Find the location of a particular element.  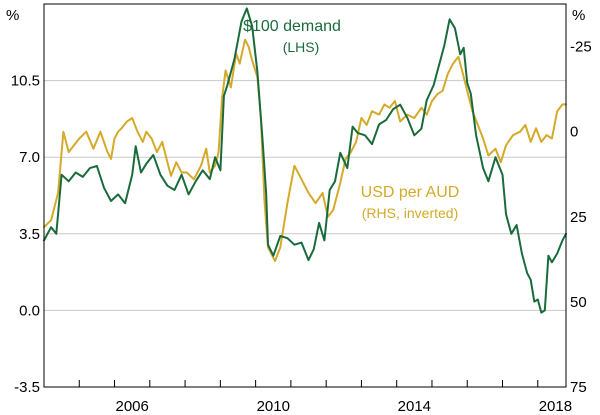

left-tick-label: -3.5 is located at coordinates (27, 387).